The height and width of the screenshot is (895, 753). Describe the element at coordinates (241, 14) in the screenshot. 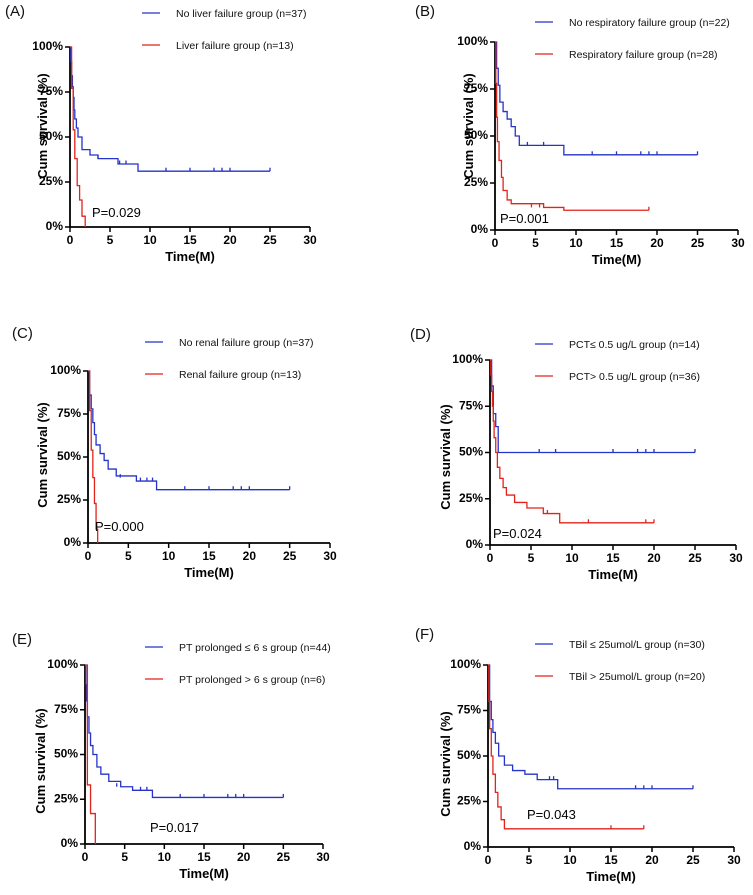

I see `legend-label: No liver failure group (n=37)` at that location.